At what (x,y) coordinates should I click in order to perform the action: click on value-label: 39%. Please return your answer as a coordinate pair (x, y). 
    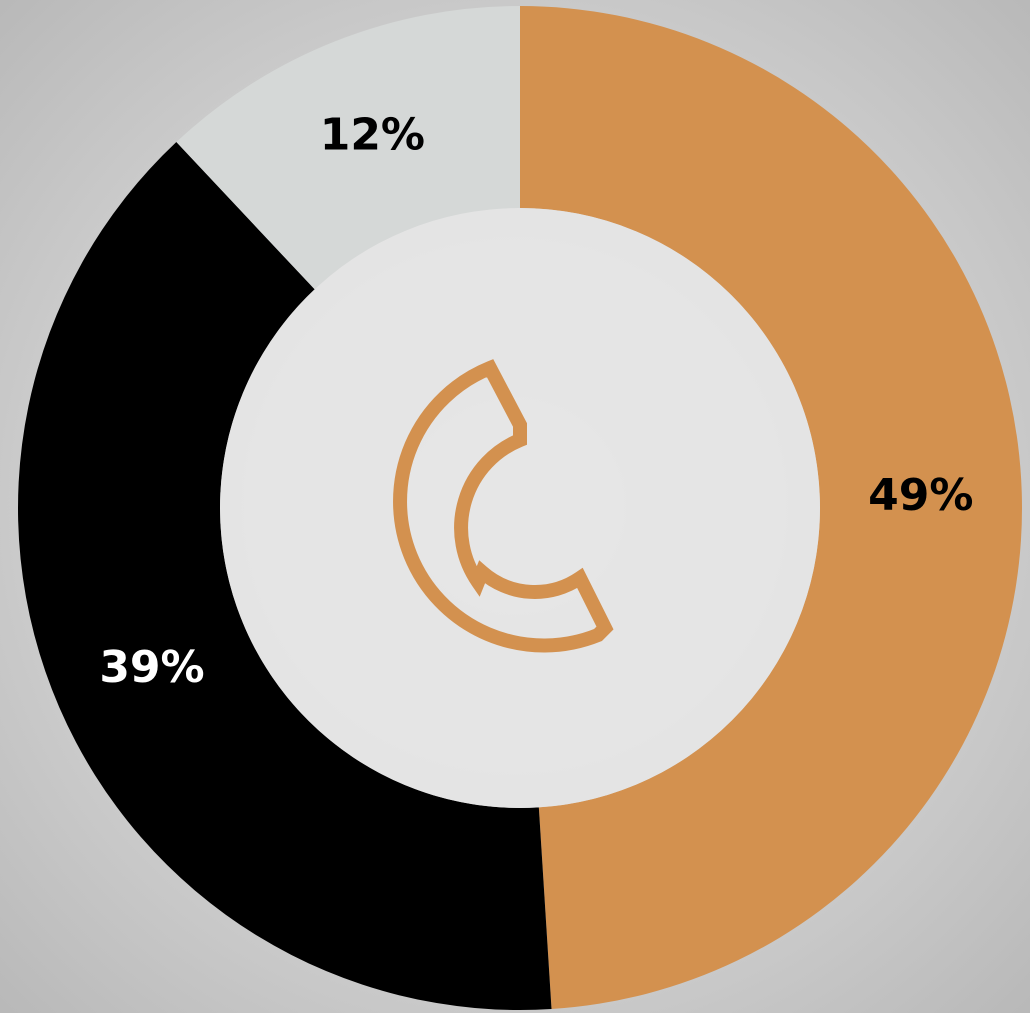
    Looking at the image, I should click on (151, 667).